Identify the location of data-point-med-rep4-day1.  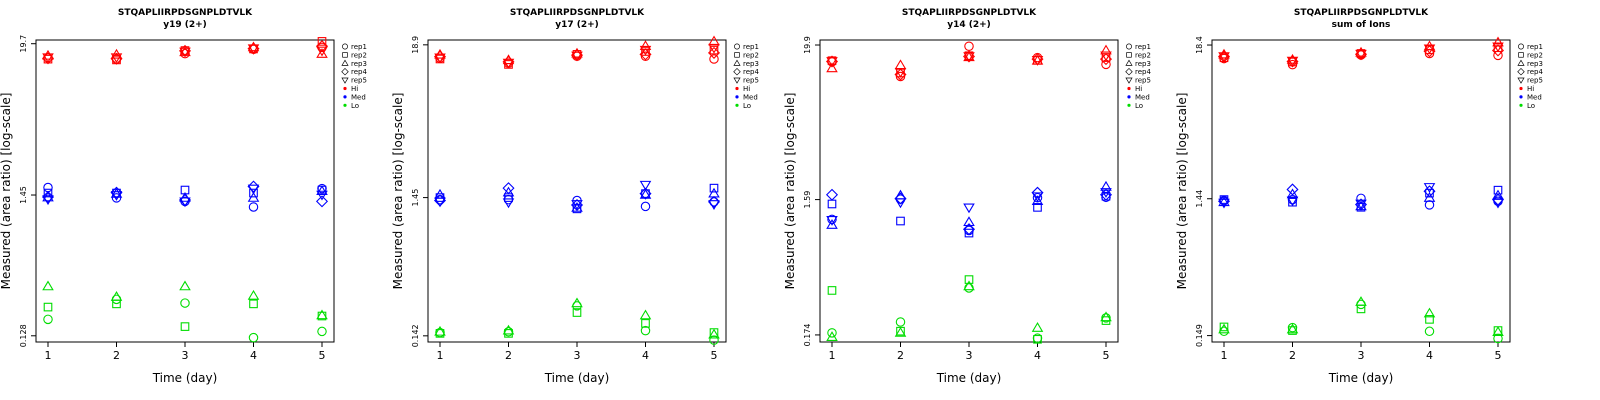
(832, 194).